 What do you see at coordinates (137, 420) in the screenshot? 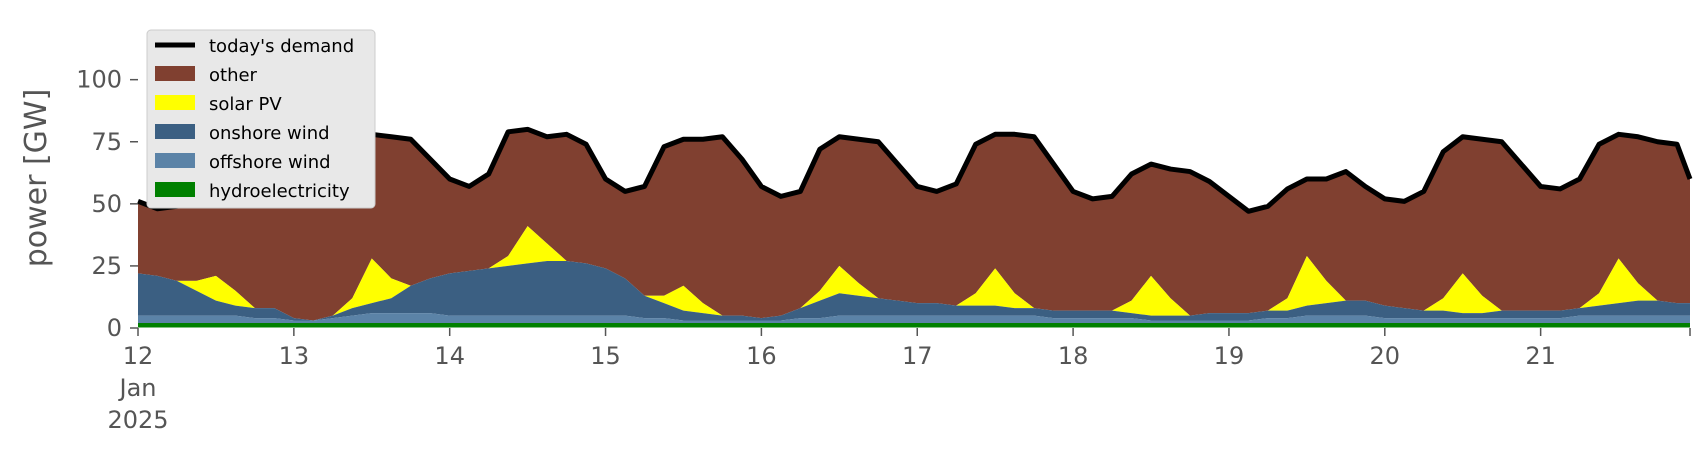
I see `x-tick-label: 2025` at bounding box center [137, 420].